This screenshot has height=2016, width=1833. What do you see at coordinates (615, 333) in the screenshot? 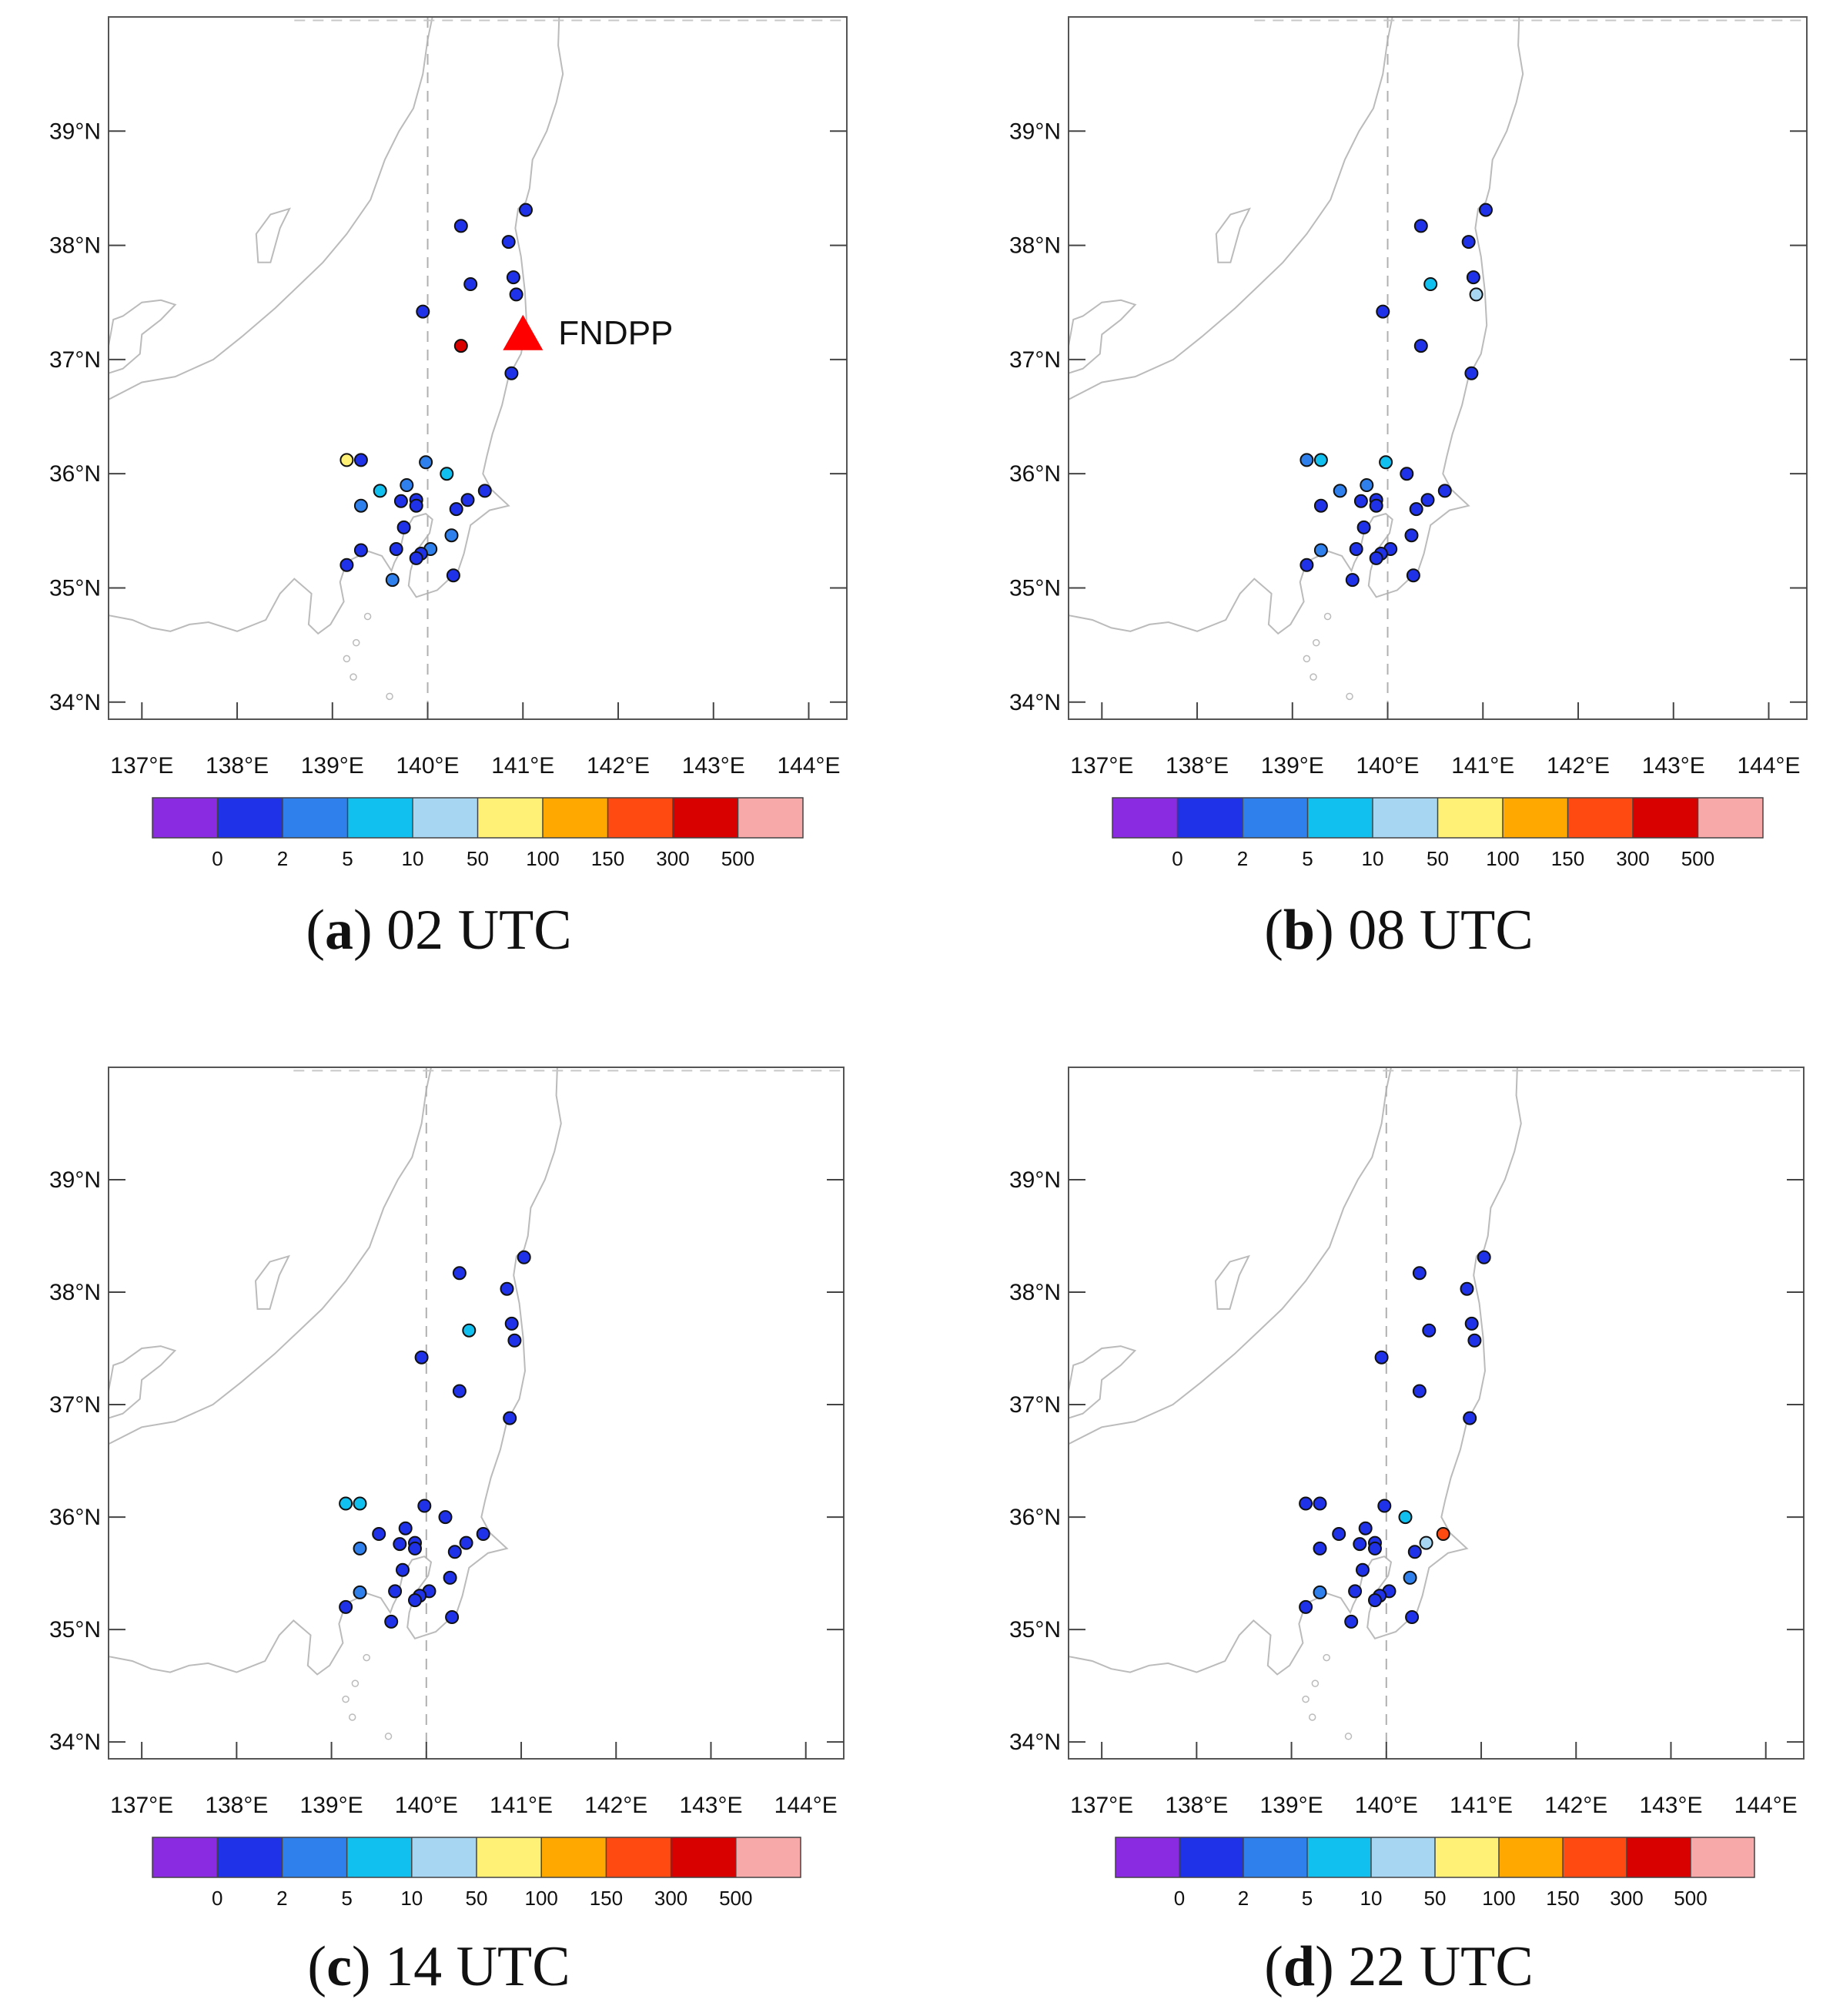
I see `plant-label: FNDPP` at bounding box center [615, 333].